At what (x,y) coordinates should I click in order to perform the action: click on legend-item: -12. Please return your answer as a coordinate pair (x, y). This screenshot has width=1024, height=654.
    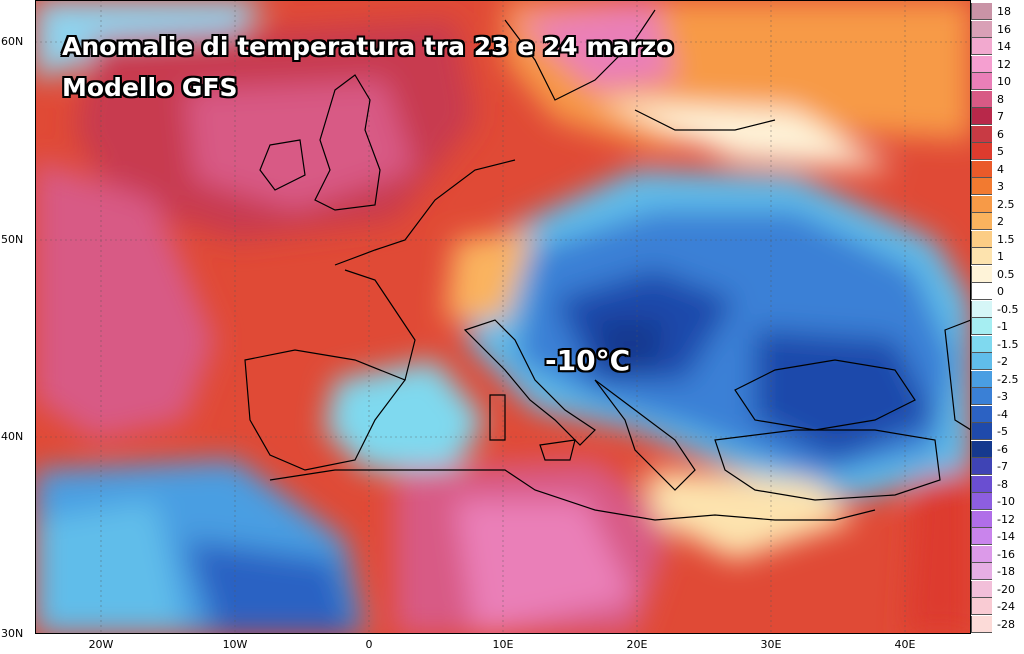
    Looking at the image, I should click on (997, 519).